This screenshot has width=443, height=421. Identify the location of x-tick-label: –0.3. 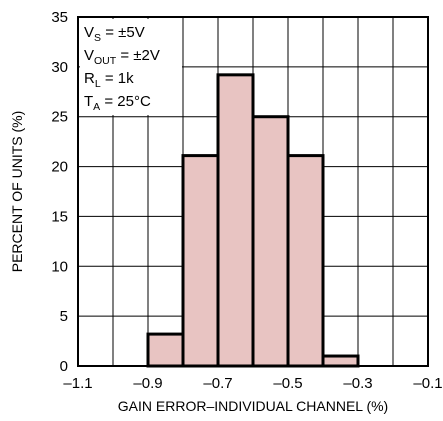
(357, 383).